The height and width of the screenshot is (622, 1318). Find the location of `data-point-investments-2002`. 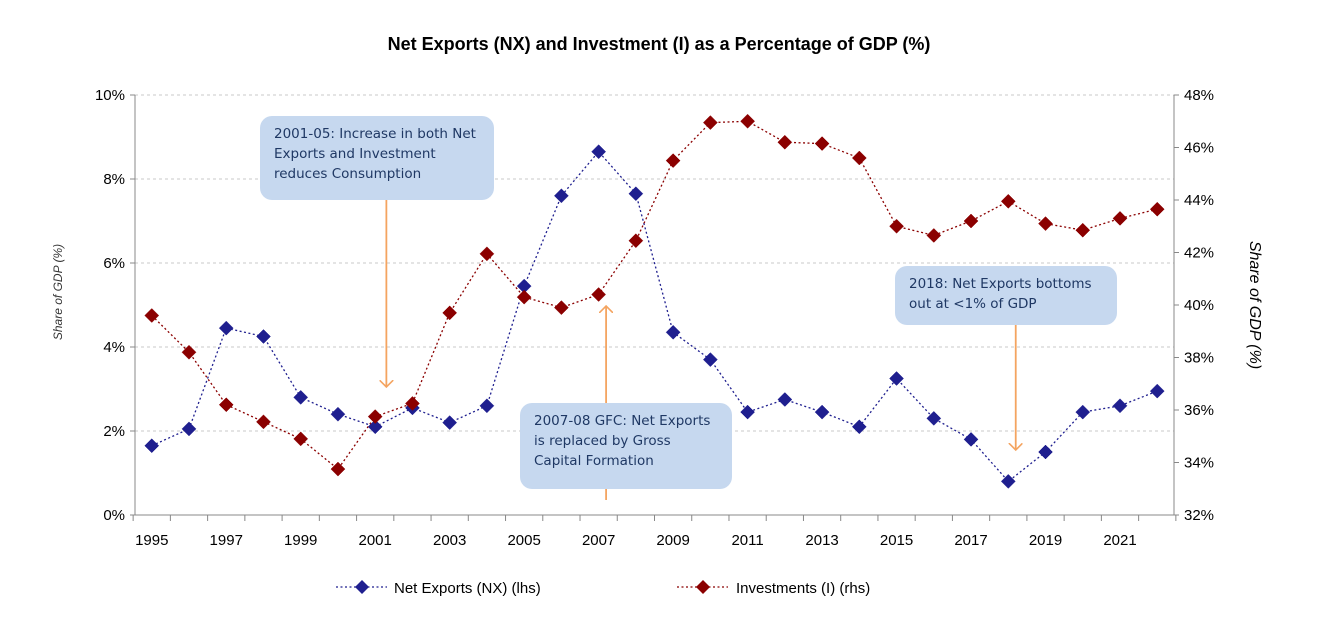

data-point-investments-2002 is located at coordinates (412, 403).